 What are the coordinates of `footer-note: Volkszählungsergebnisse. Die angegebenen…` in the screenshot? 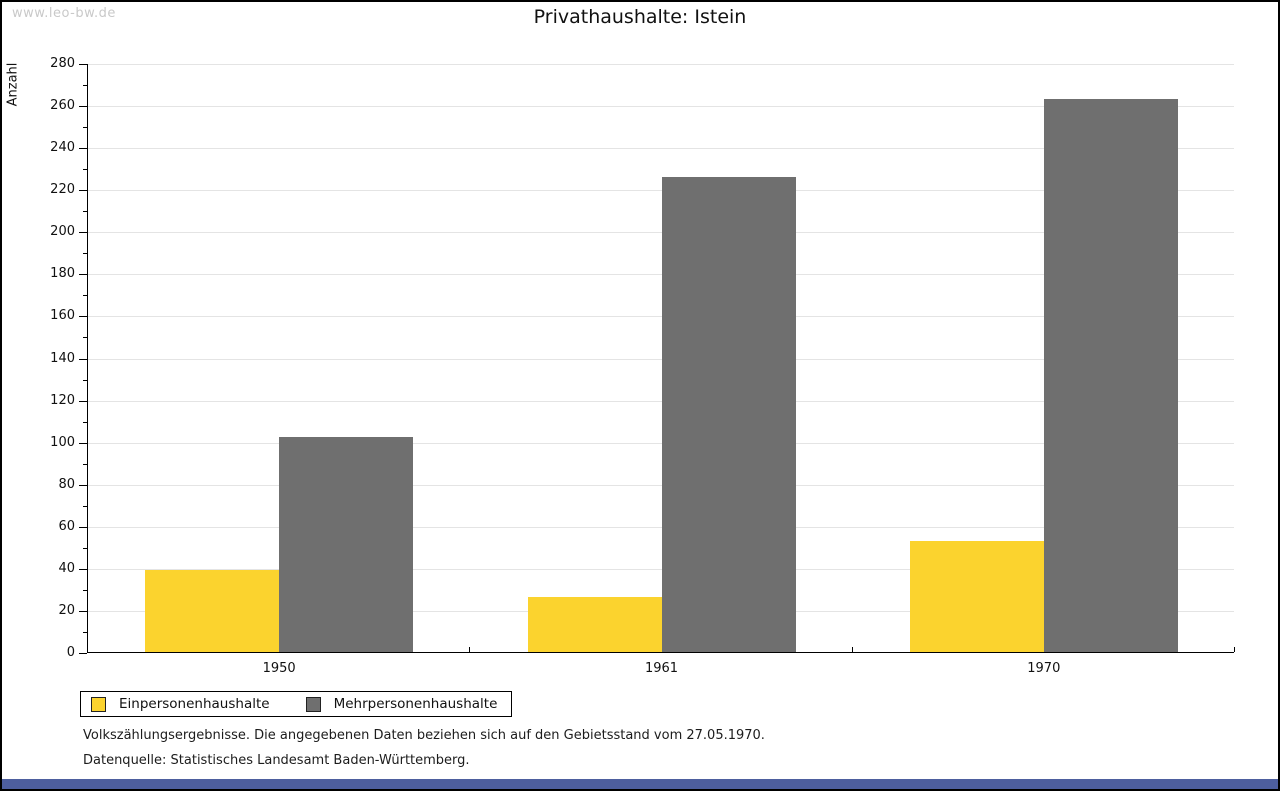 It's located at (424, 735).